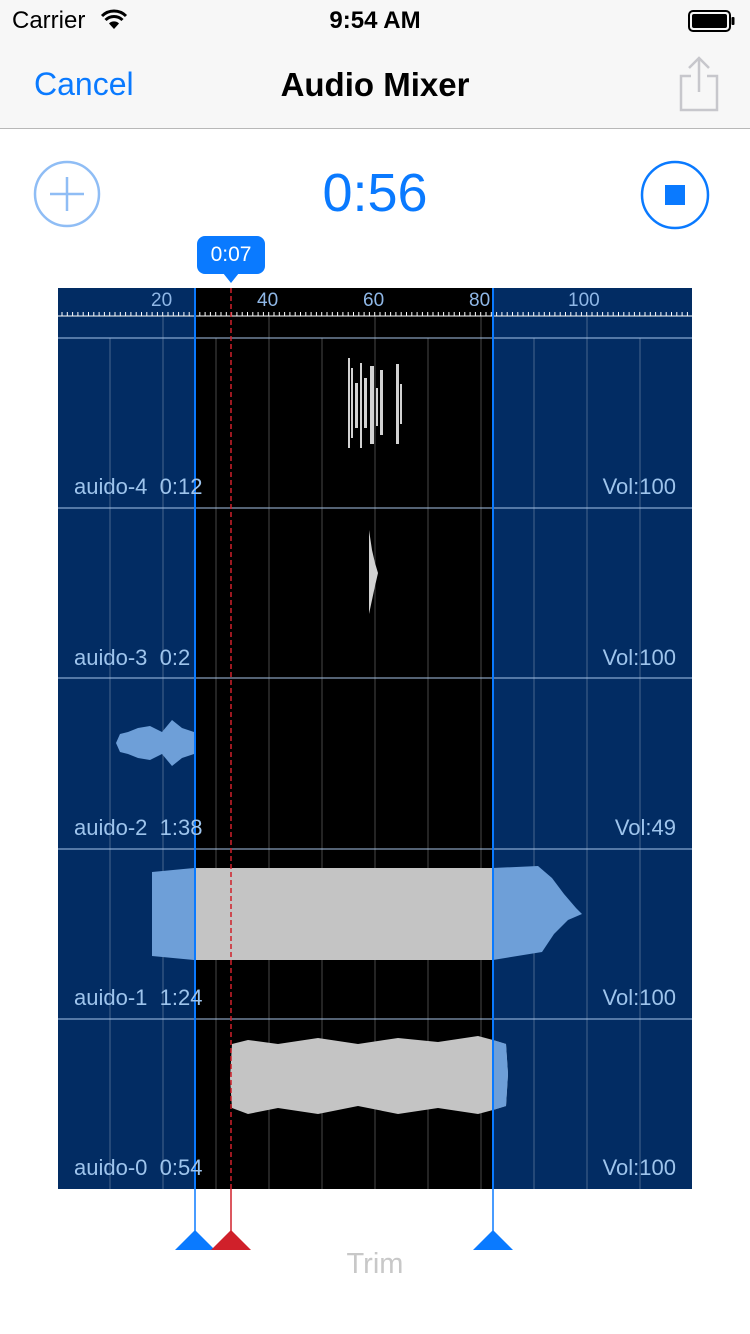 This screenshot has height=1334, width=750. Describe the element at coordinates (162, 300) in the screenshot. I see `ruler-label: 20` at that location.